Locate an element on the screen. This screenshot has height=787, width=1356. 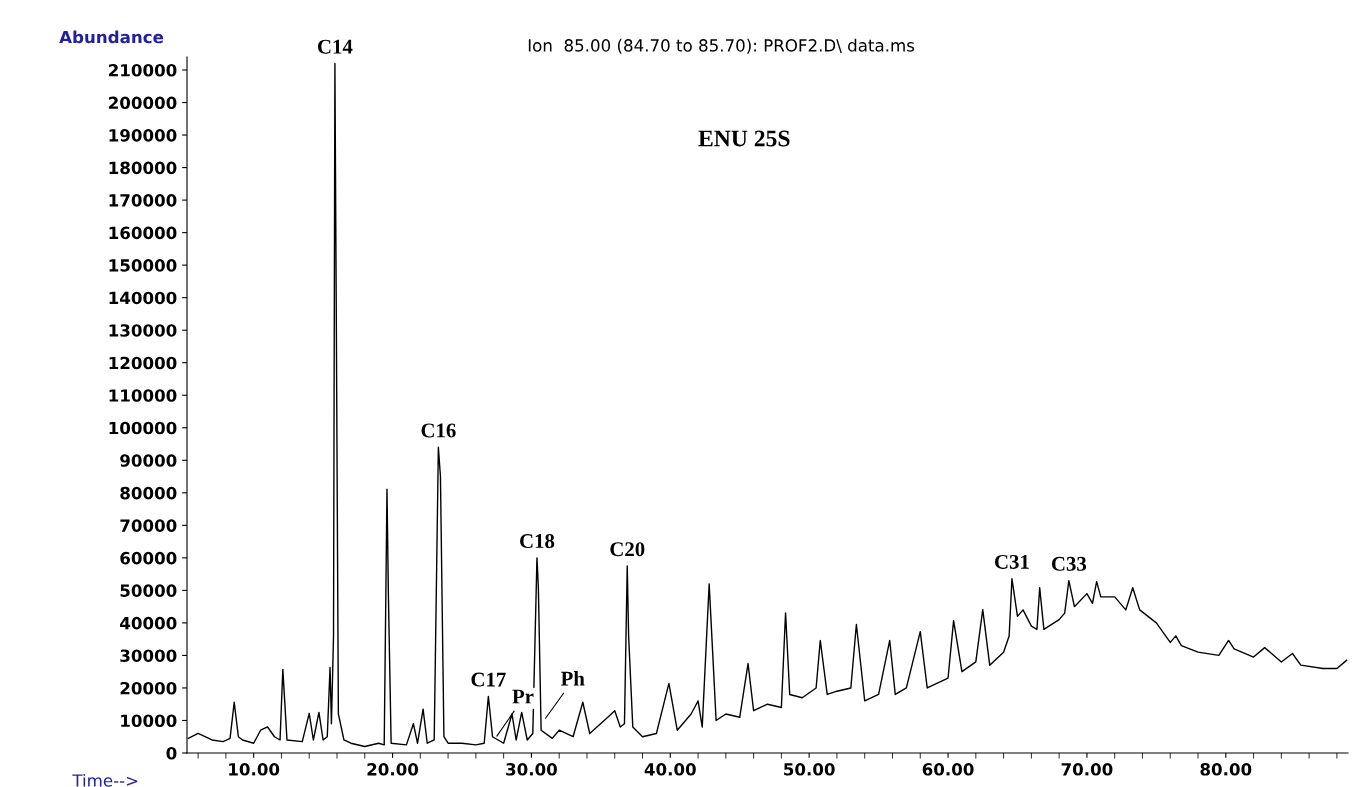
annotation: Pr is located at coordinates (523, 696).